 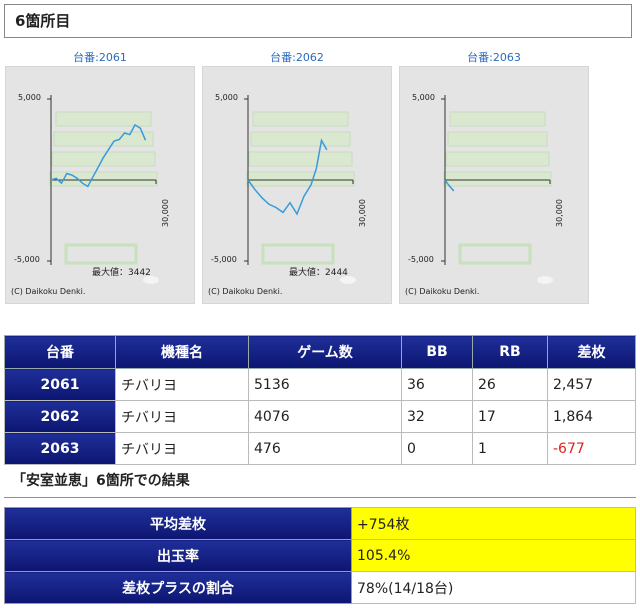 I want to click on slump-graph: 5,000 -5,000 30,000 (C) Daikoku Denki., so click(x=494, y=185).